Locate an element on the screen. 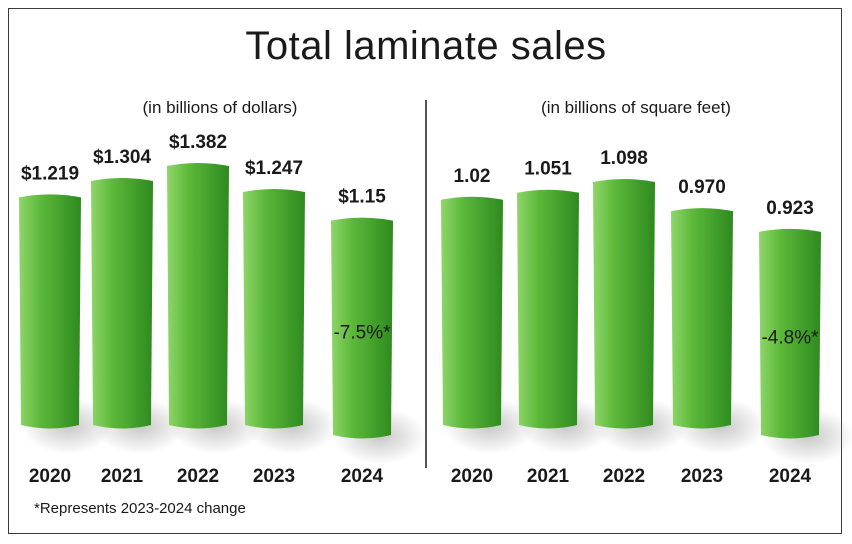 The image size is (852, 544). change-annotation: -7.5%* is located at coordinates (362, 332).